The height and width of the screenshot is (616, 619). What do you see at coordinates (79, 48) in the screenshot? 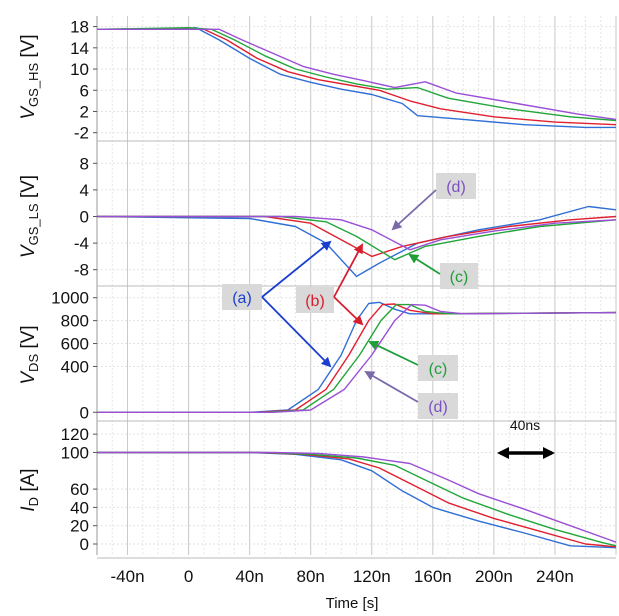
I see `y-tick-label: 14` at bounding box center [79, 48].